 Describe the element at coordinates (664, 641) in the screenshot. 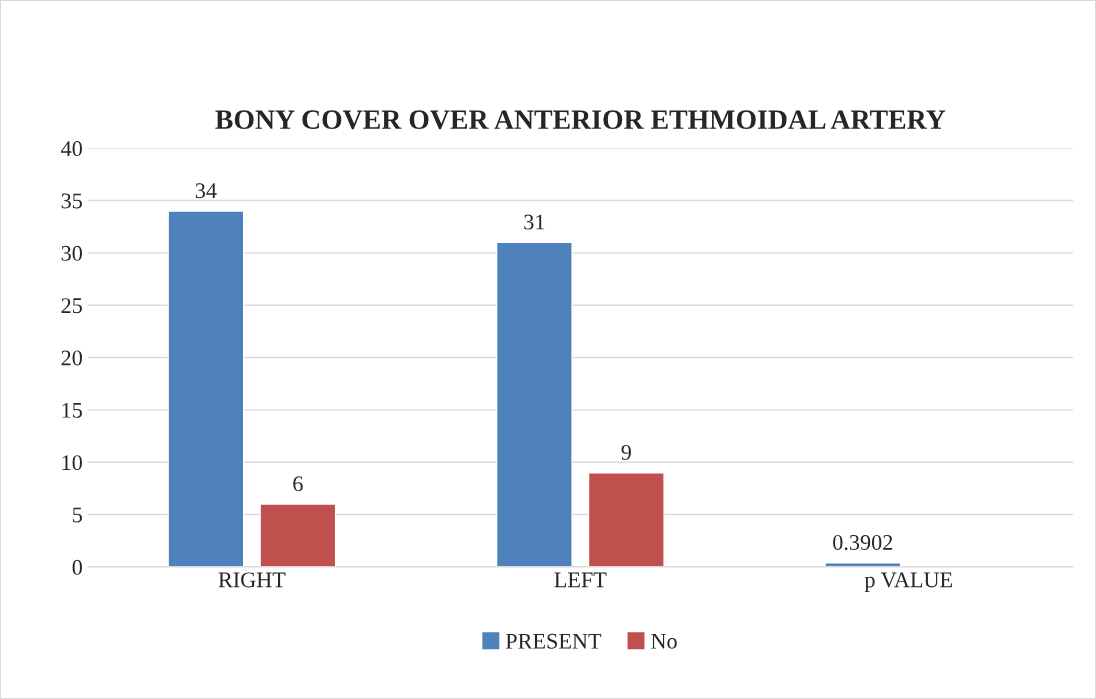

I see `legend-label: No` at that location.